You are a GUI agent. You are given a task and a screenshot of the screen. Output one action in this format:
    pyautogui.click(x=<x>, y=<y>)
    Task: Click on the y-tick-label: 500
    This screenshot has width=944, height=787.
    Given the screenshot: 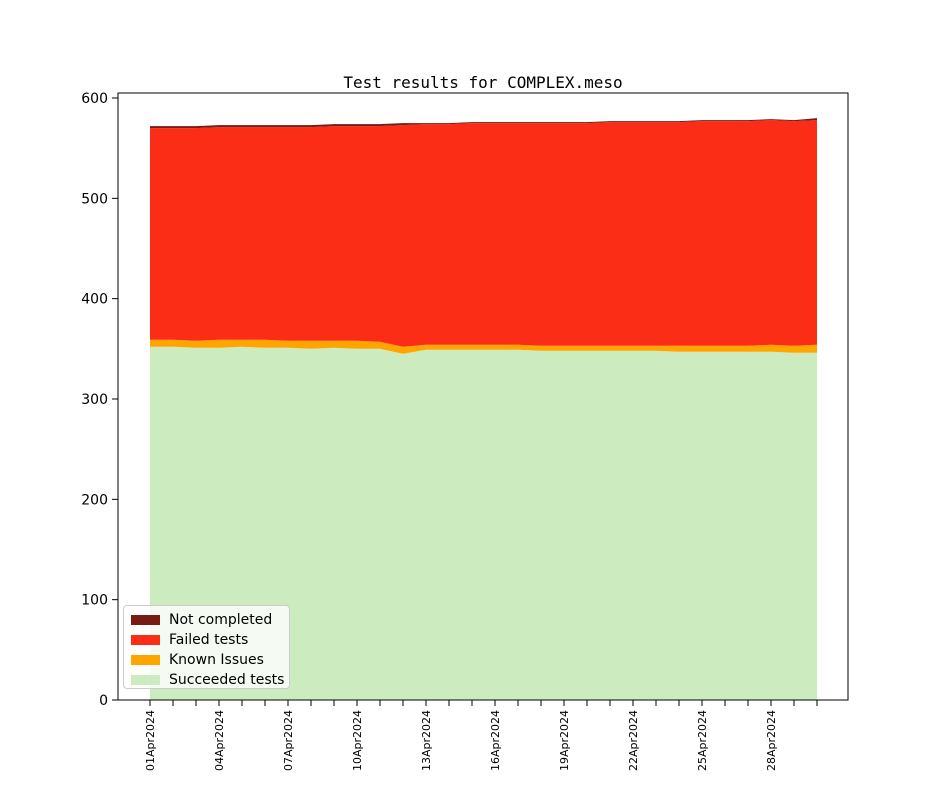 What is the action you would take?
    pyautogui.click(x=94, y=199)
    